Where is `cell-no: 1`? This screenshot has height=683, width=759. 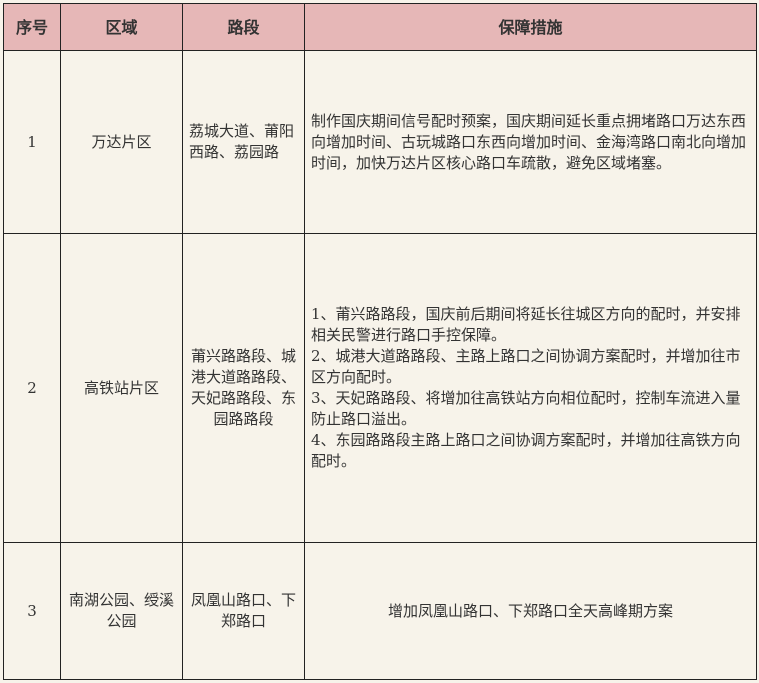
cell-no: 1 is located at coordinates (32, 142).